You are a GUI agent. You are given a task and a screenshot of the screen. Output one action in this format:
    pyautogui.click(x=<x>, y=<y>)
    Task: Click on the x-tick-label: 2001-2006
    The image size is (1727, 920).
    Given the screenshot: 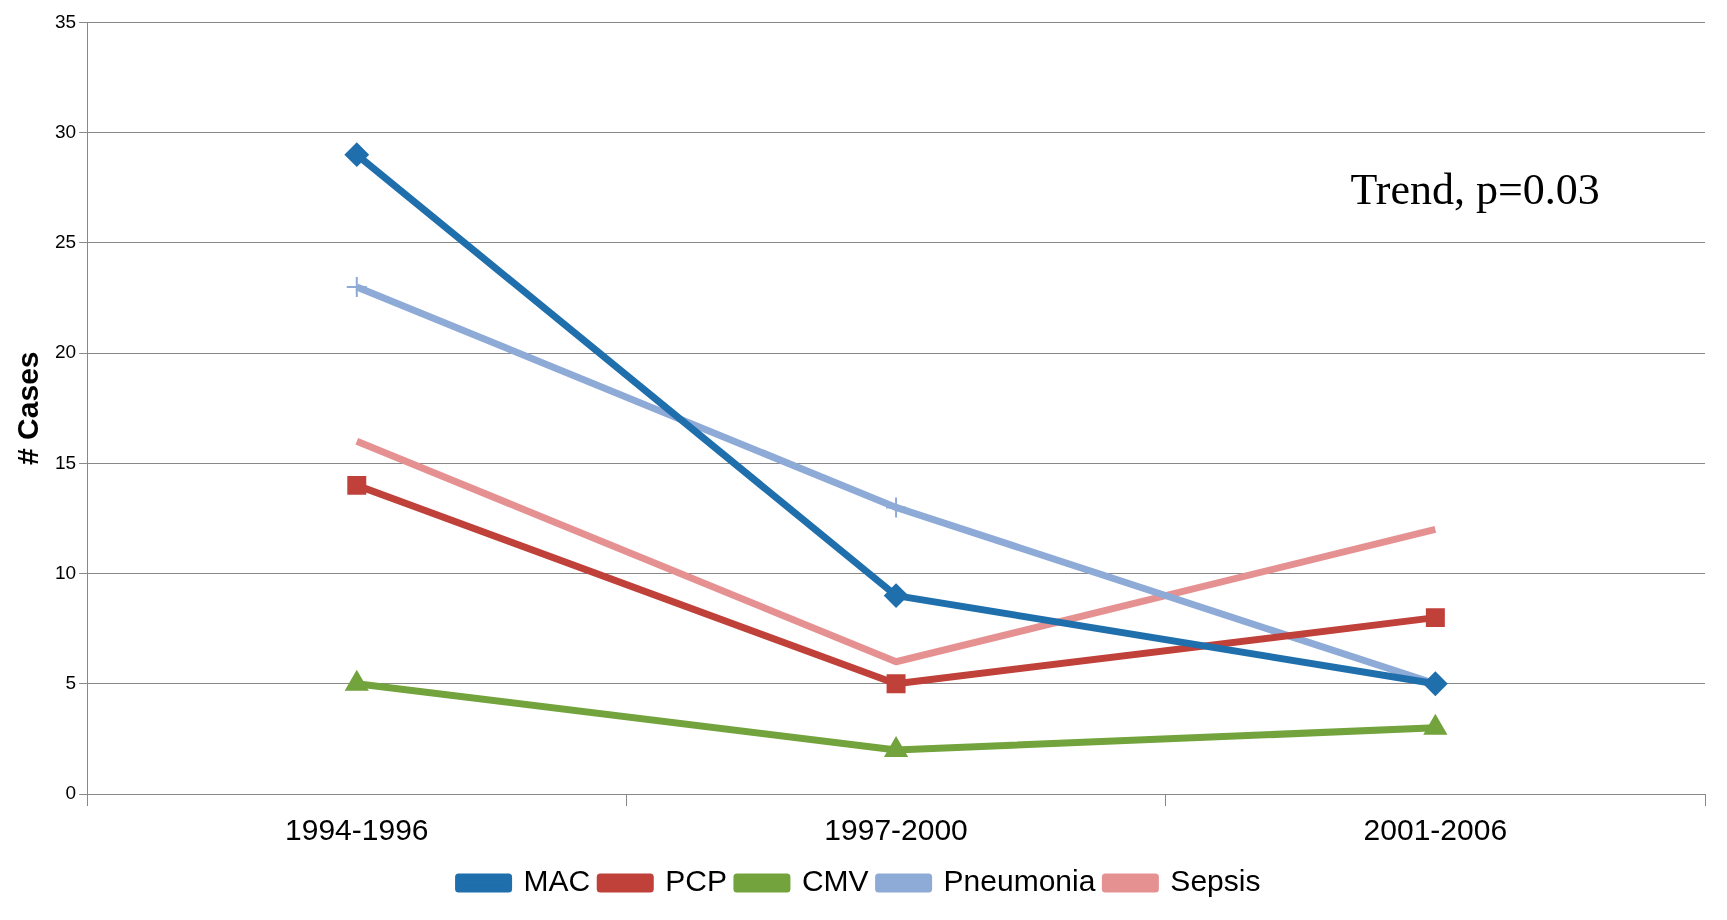 What is the action you would take?
    pyautogui.click(x=1435, y=830)
    